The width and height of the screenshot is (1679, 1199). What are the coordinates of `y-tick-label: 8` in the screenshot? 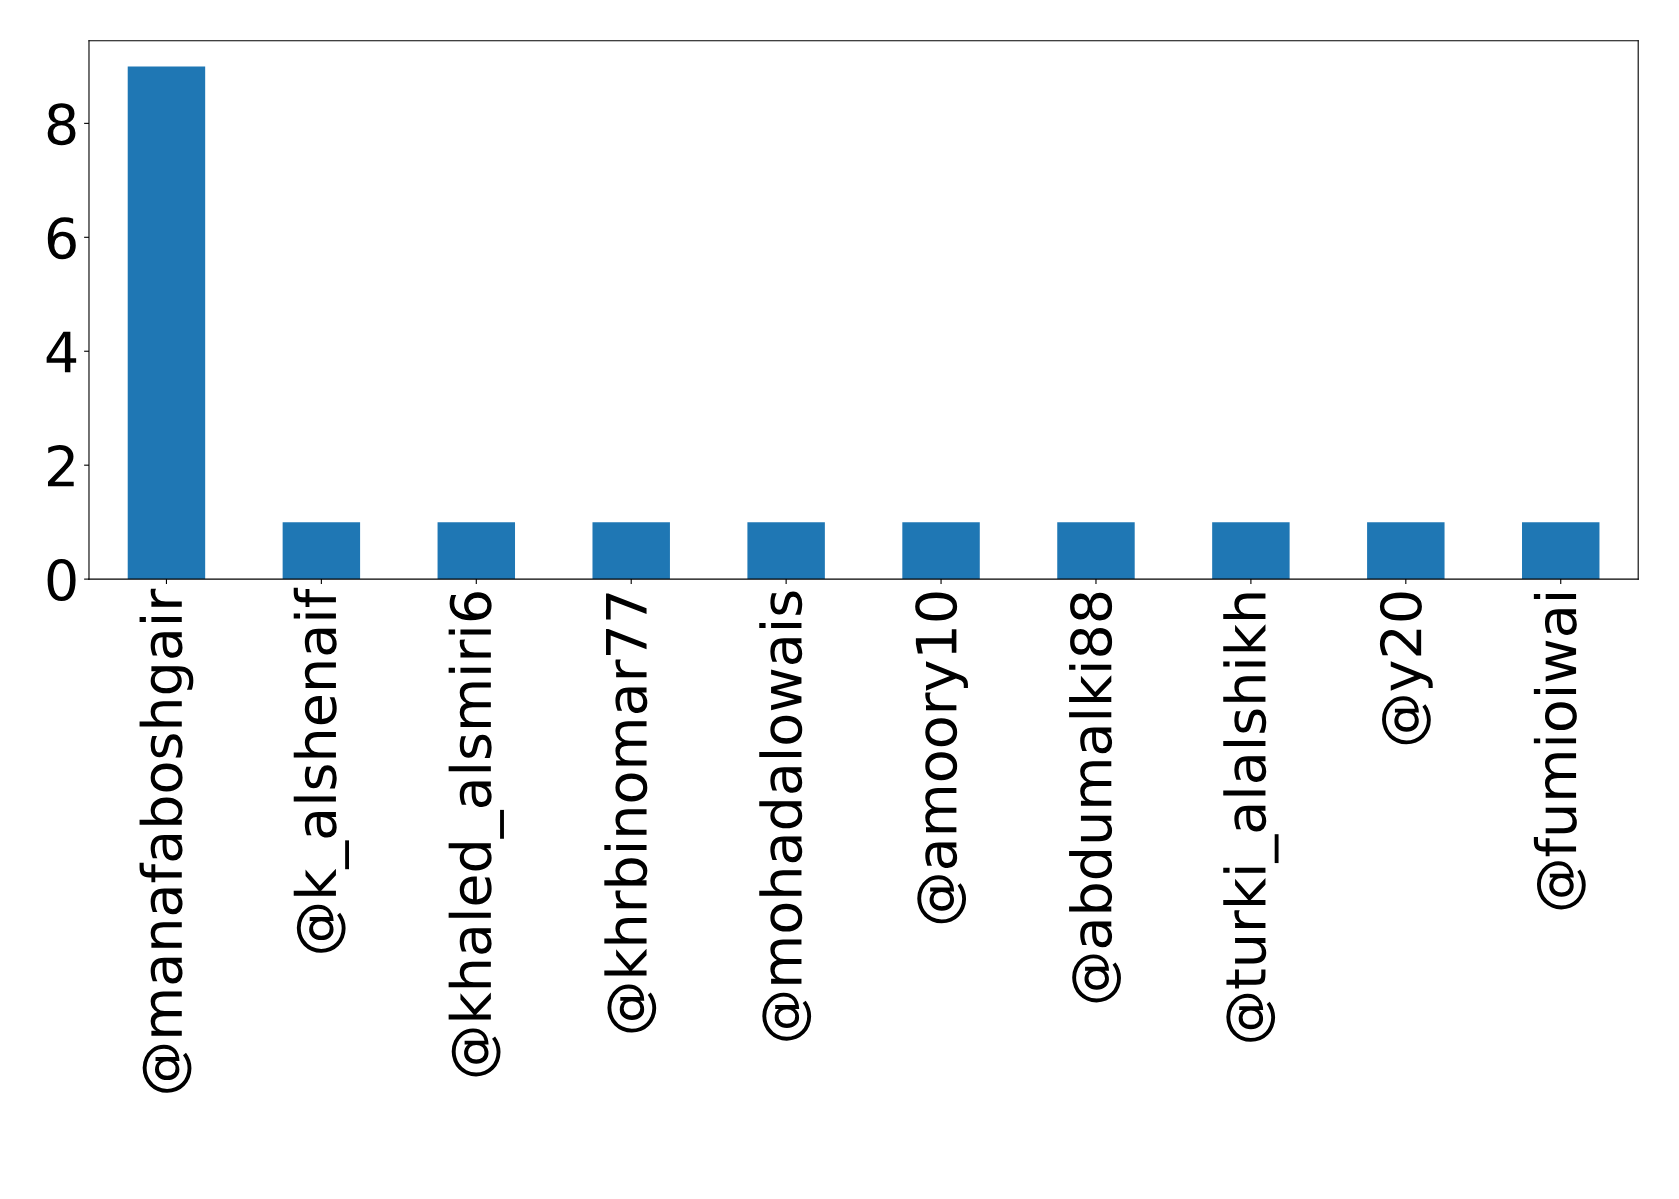 It's located at (61, 124).